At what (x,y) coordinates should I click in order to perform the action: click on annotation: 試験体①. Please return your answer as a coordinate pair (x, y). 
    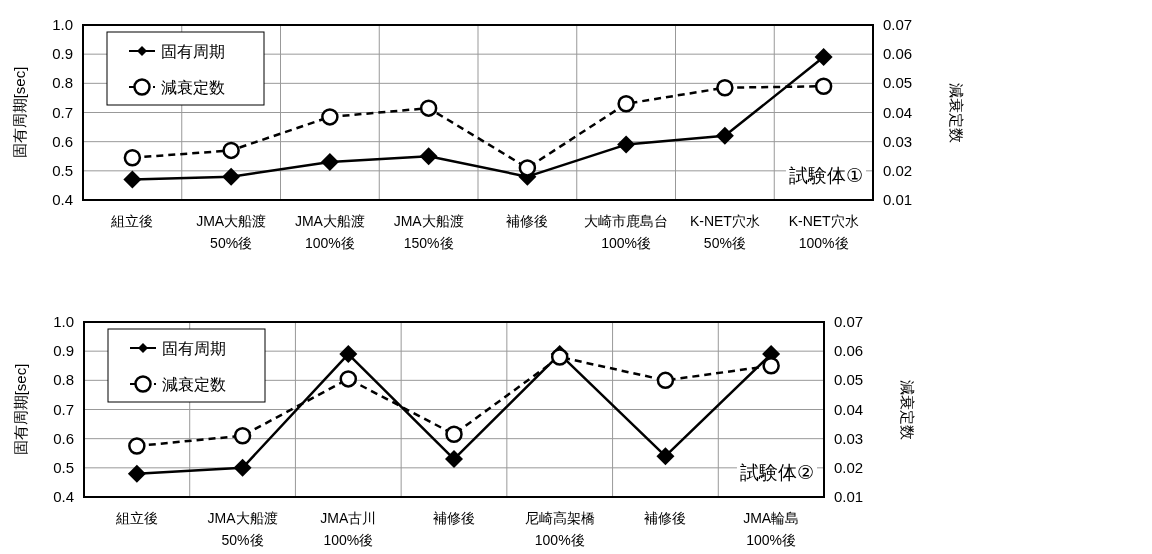
    Looking at the image, I should click on (825, 175).